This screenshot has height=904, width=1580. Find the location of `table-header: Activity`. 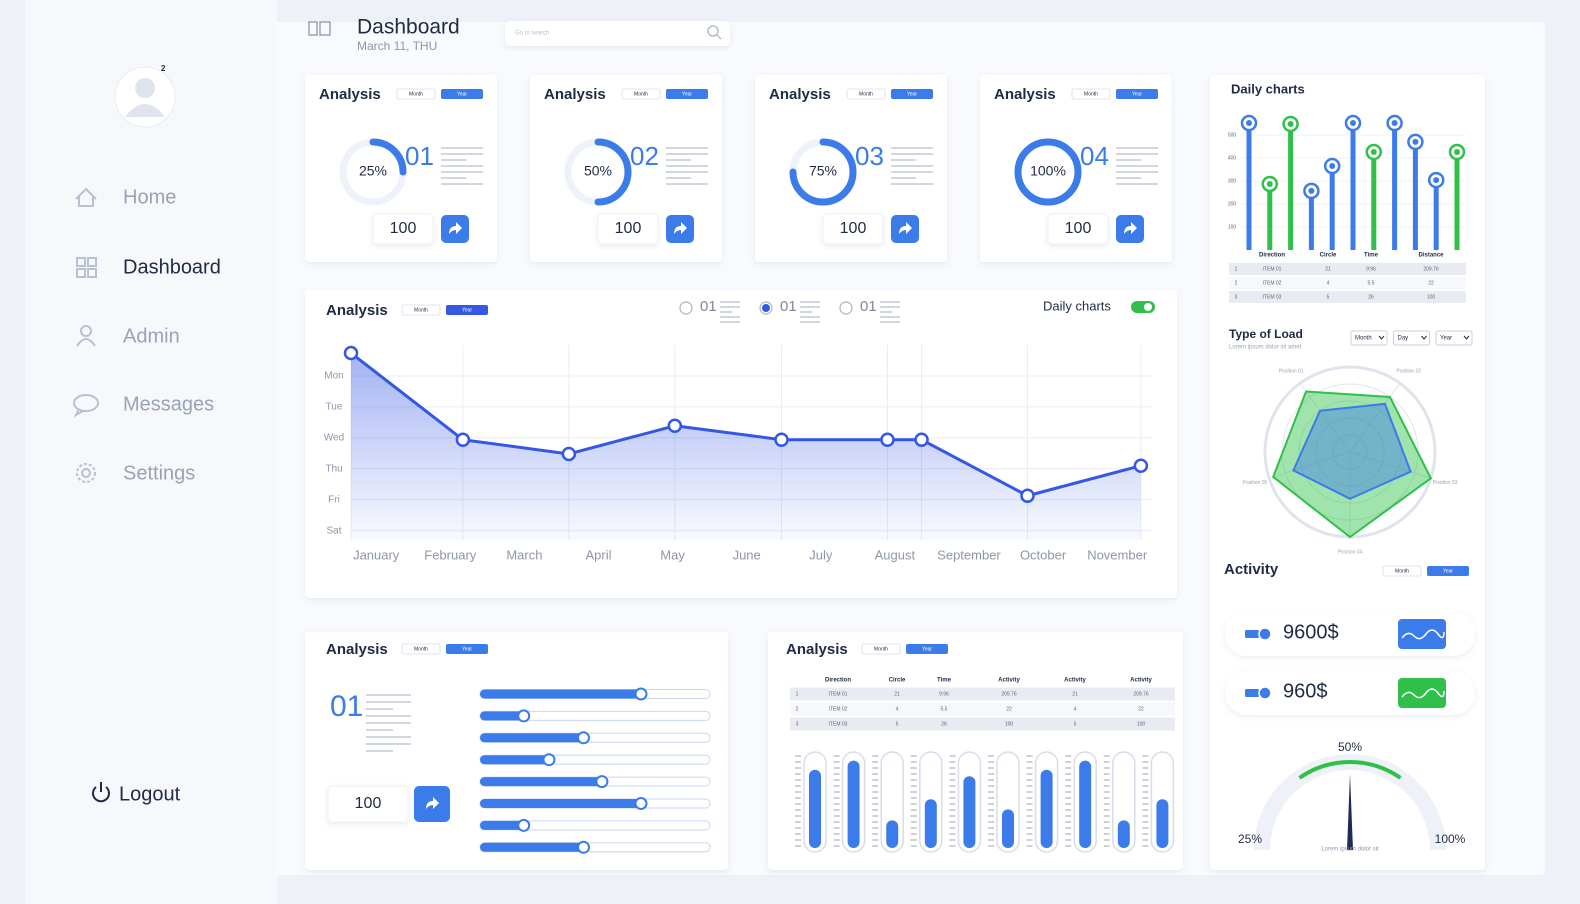

table-header: Activity is located at coordinates (1075, 681).